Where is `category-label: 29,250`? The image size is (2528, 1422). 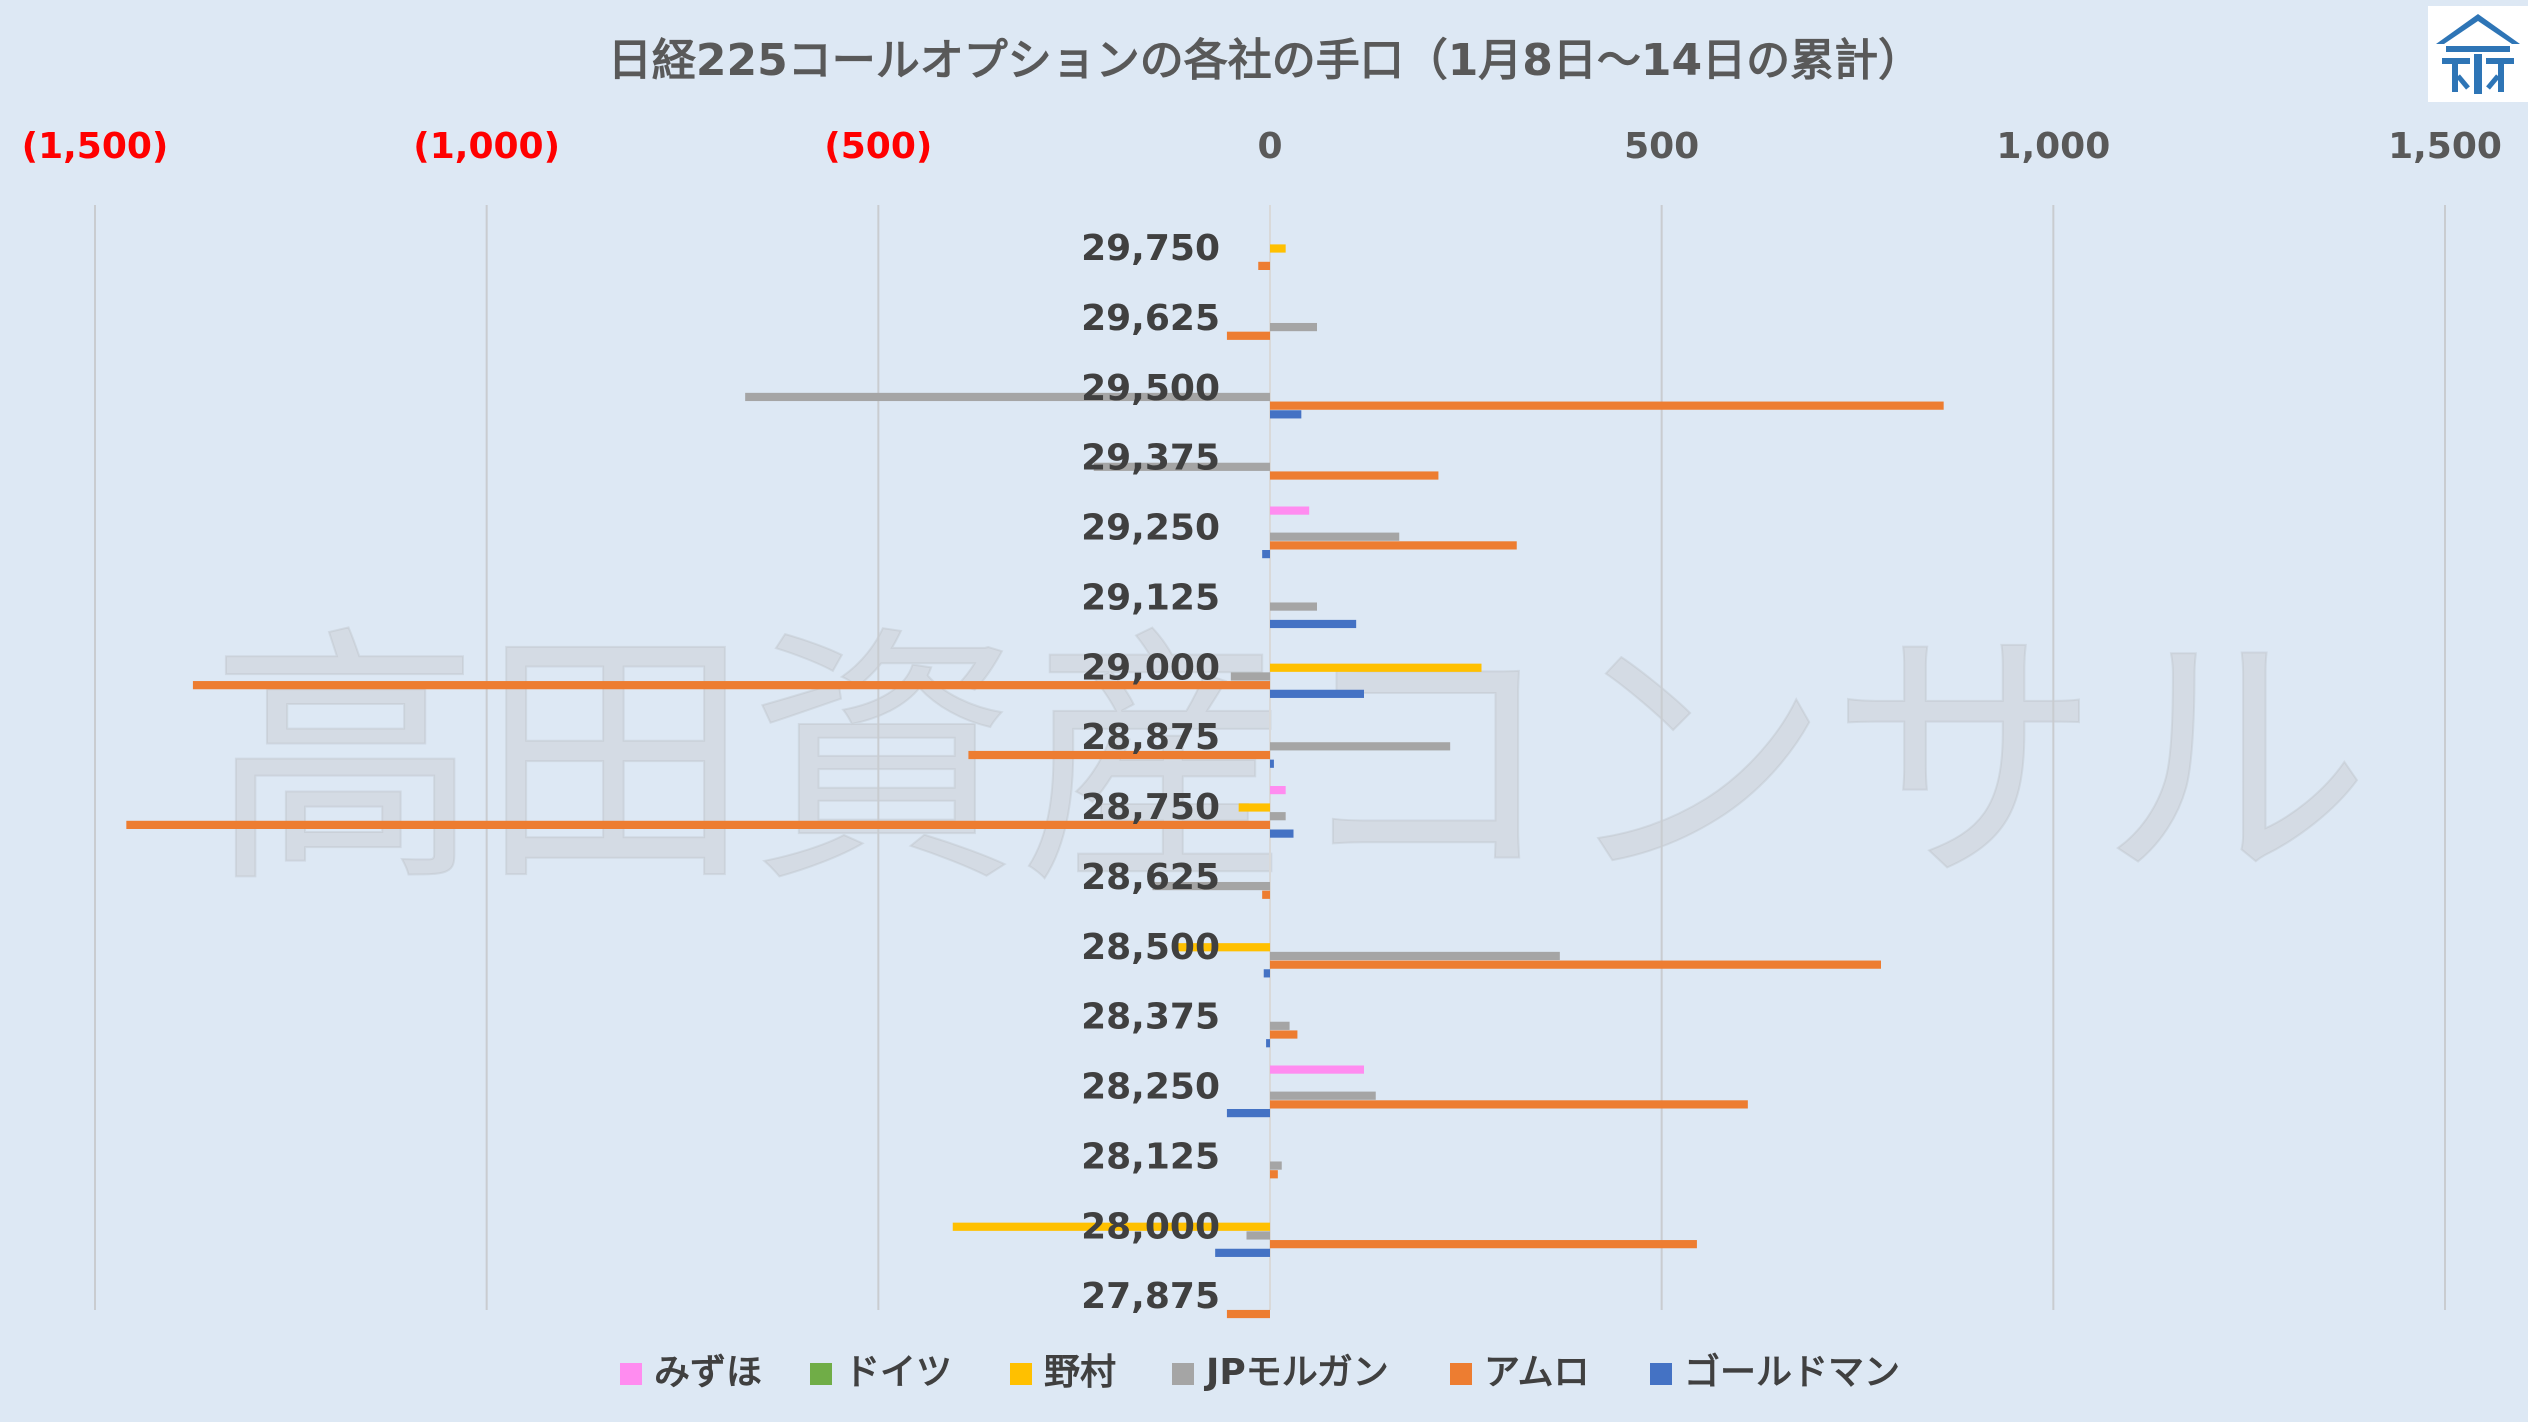 category-label: 29,250 is located at coordinates (1150, 528).